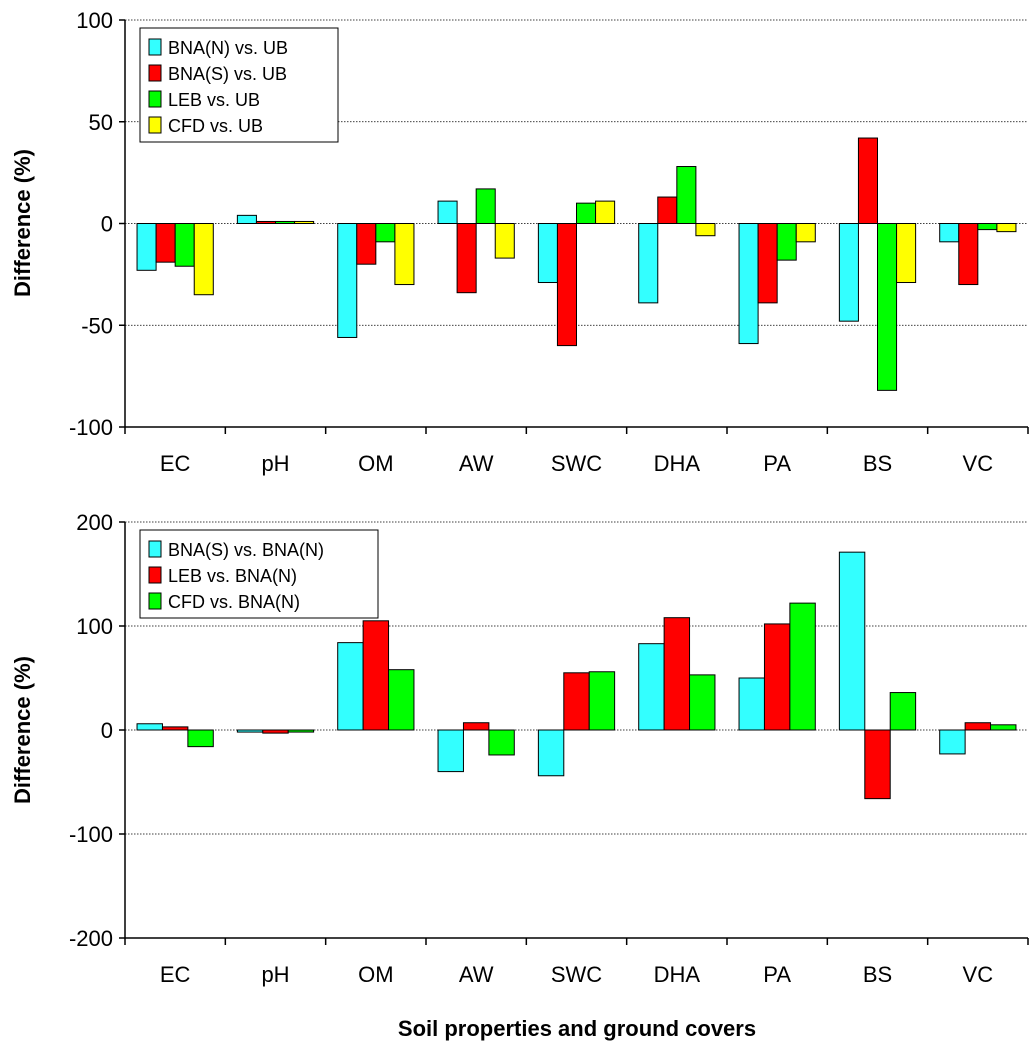  I want to click on legend-label: CFD vs. BNA(N), so click(234, 602).